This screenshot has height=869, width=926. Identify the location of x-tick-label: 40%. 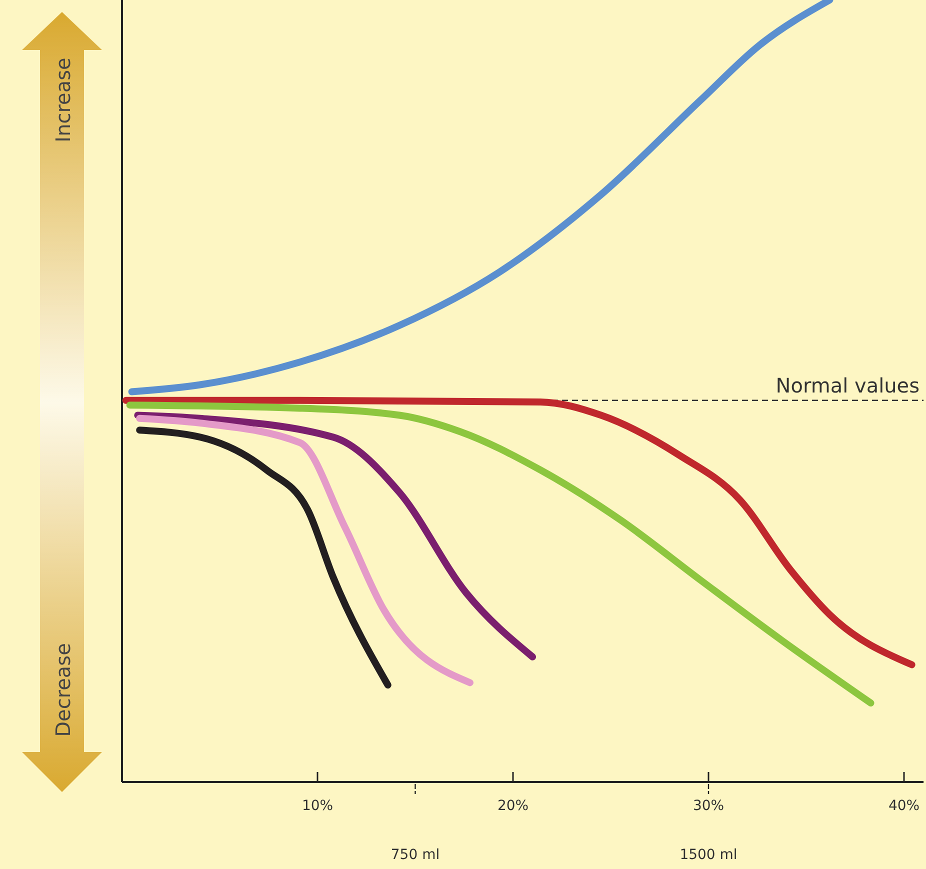
(904, 806).